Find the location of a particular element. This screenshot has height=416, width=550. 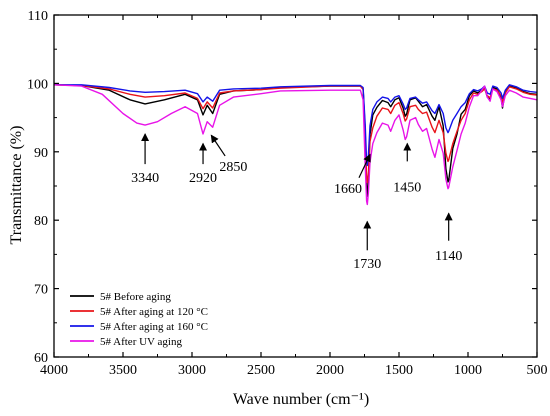

x-tick-label: 3500 is located at coordinates (123, 370).